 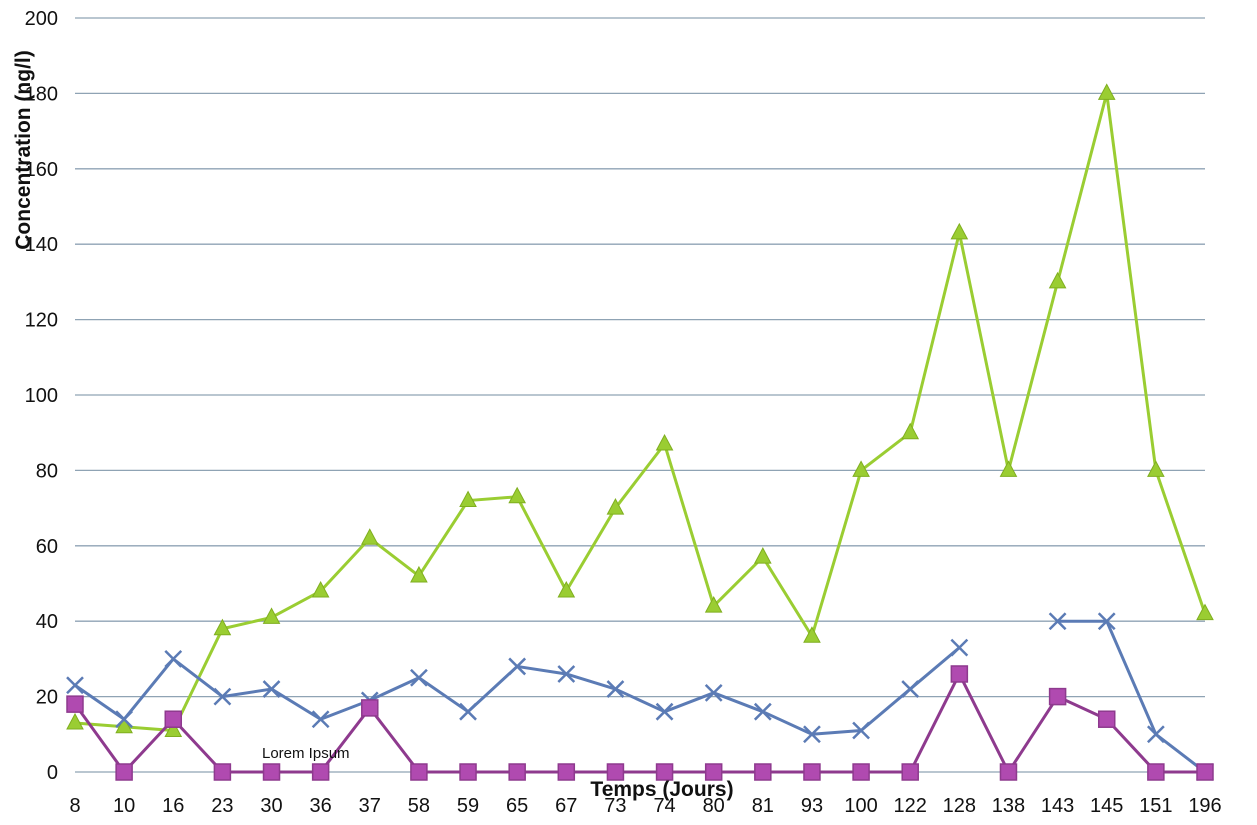 What do you see at coordinates (763, 806) in the screenshot?
I see `x-tick-label: 81` at bounding box center [763, 806].